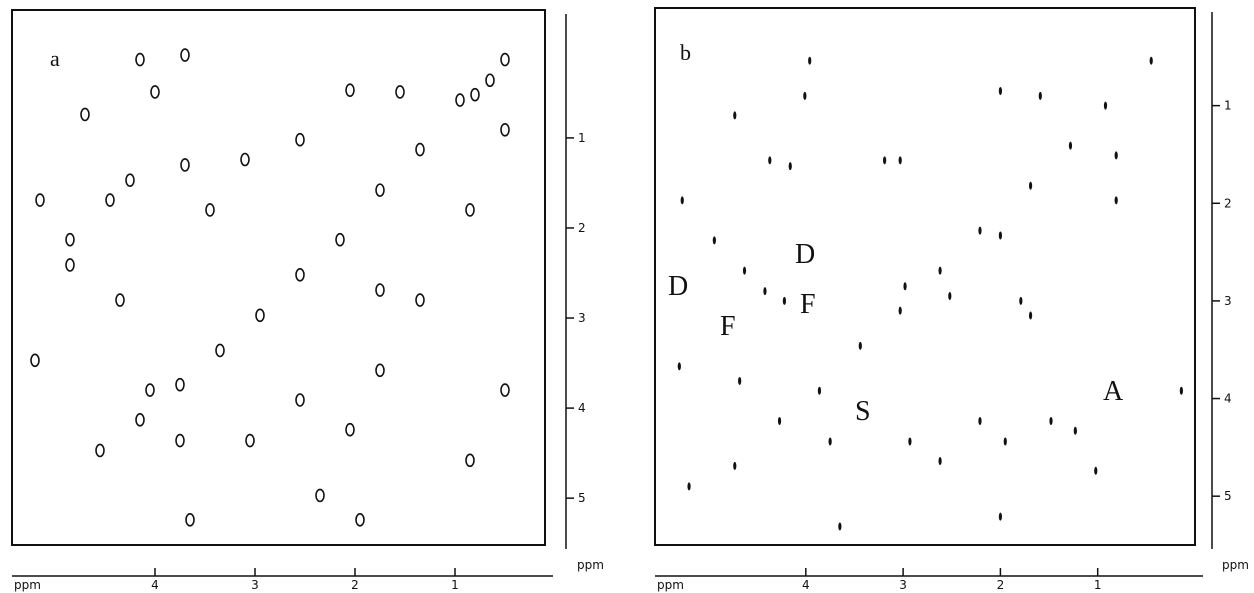 Image resolution: width=1254 pixels, height=593 pixels. I want to click on panel-label: b, so click(685, 52).